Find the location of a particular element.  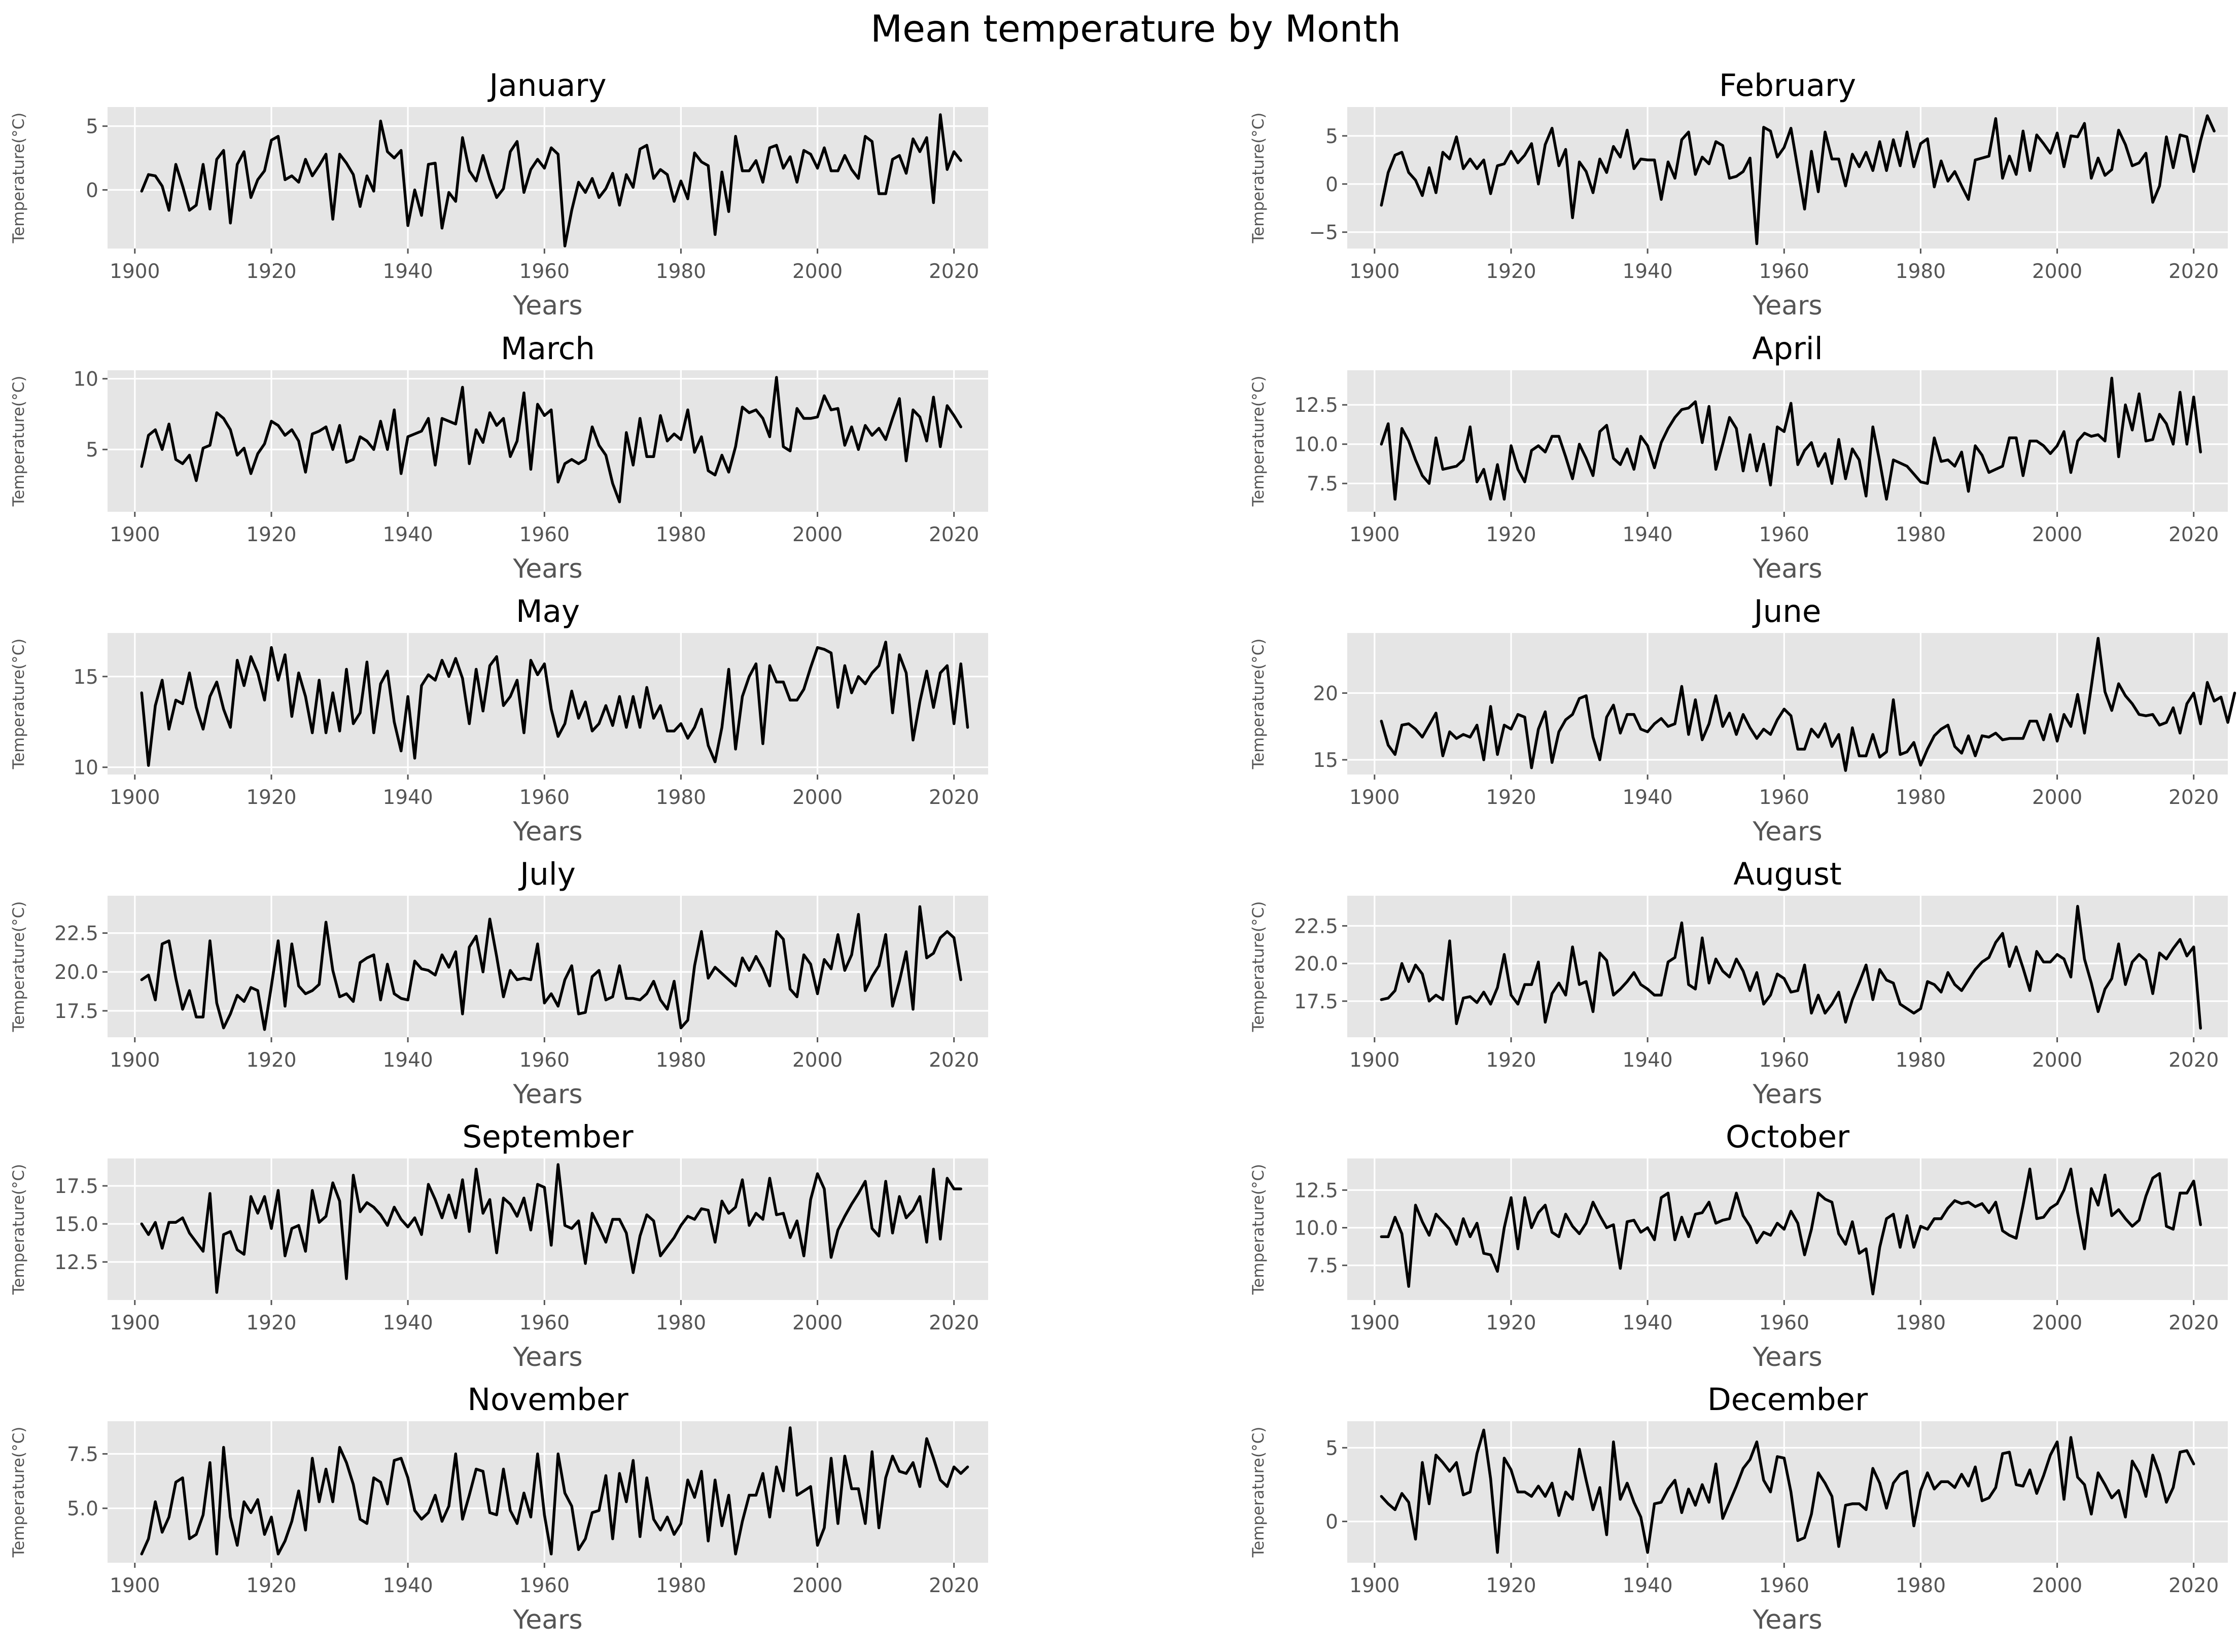

november-x-tick-label: 1980 is located at coordinates (681, 1585).